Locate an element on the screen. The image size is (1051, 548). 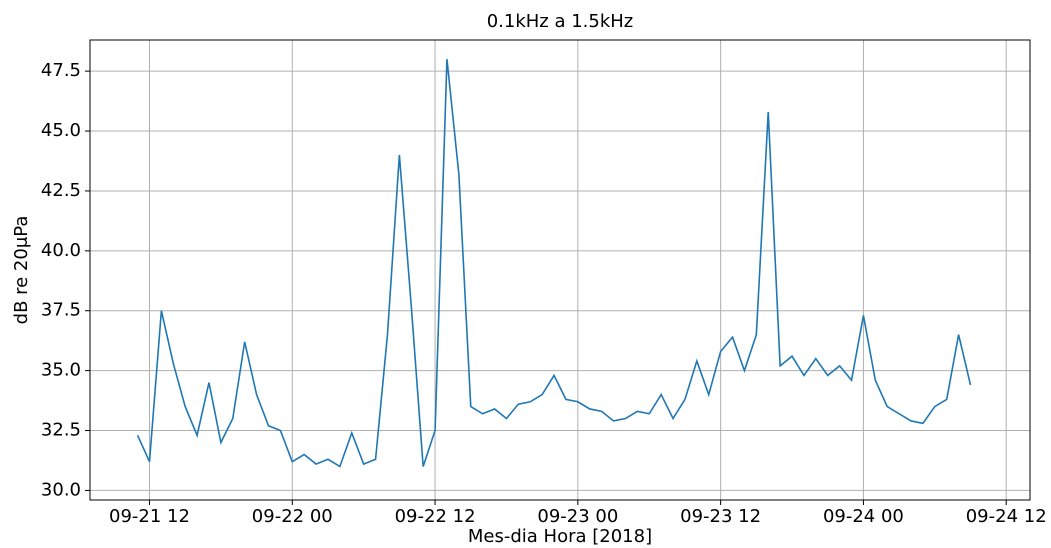
y-tick-label: 30.0 is located at coordinates (61, 489).